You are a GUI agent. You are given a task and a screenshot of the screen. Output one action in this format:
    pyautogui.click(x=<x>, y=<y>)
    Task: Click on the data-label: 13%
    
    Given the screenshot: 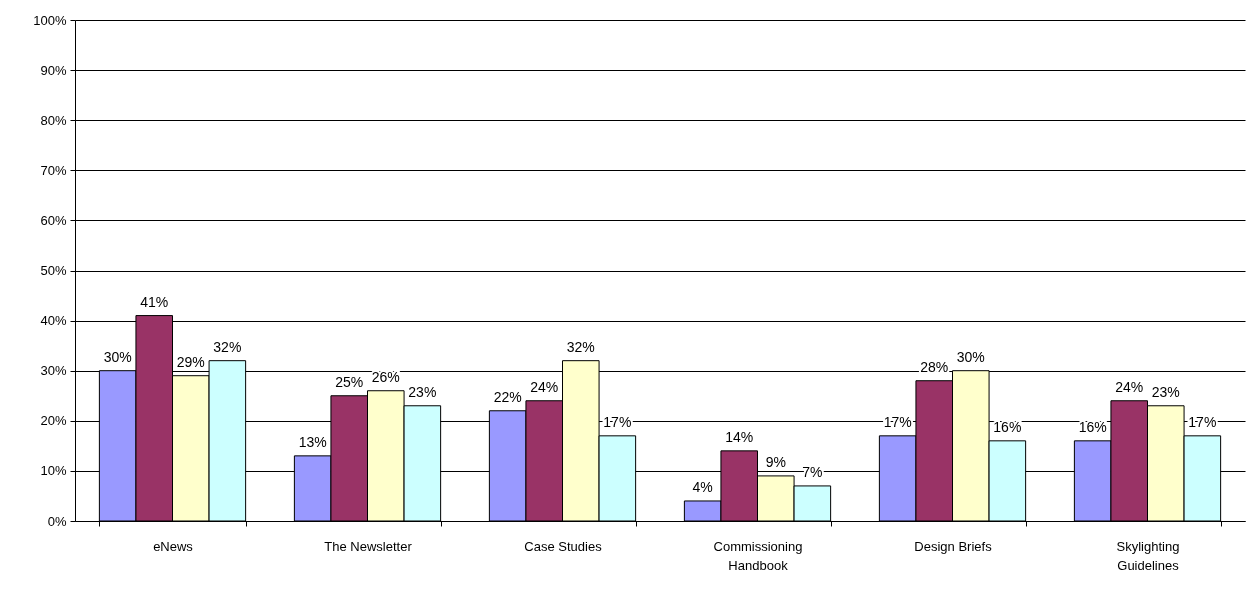 What is the action you would take?
    pyautogui.click(x=312, y=441)
    